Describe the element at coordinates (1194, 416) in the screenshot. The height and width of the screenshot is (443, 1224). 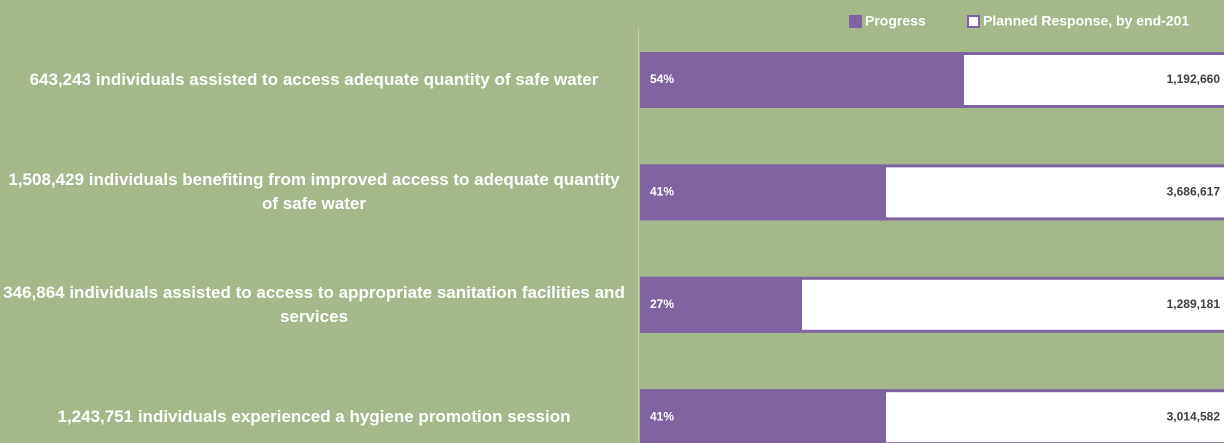
I see `planned-label: 3,014,582` at that location.